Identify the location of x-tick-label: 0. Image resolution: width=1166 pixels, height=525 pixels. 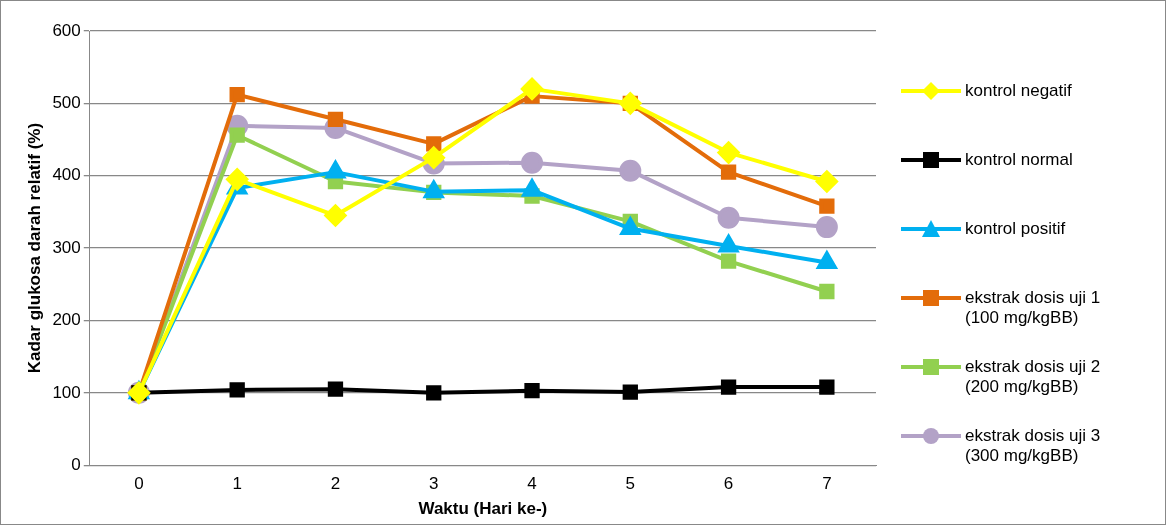
(139, 484).